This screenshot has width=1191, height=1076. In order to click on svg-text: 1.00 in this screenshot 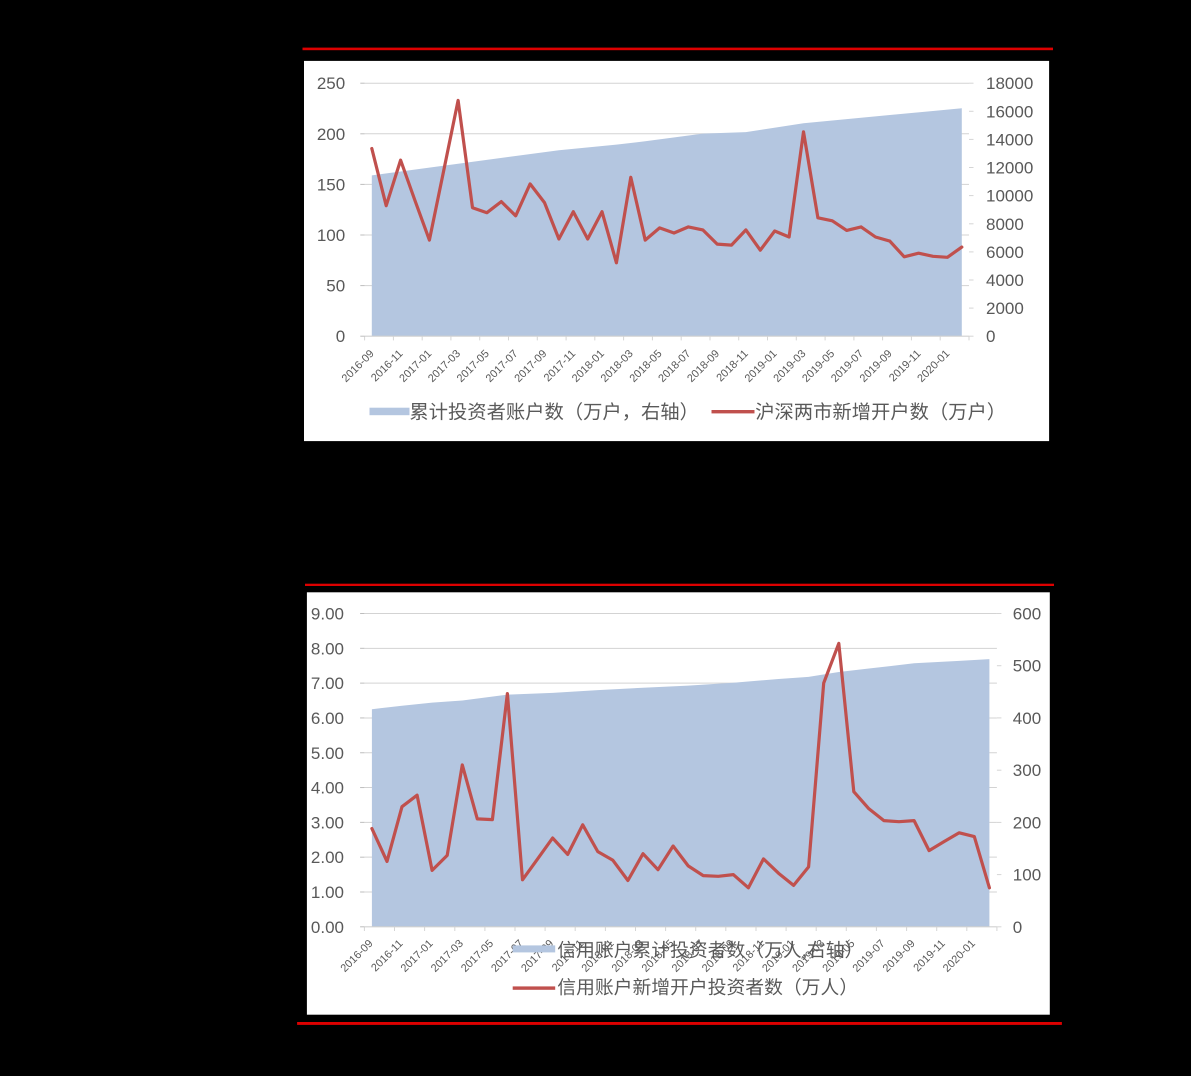, I will do `click(327, 892)`.